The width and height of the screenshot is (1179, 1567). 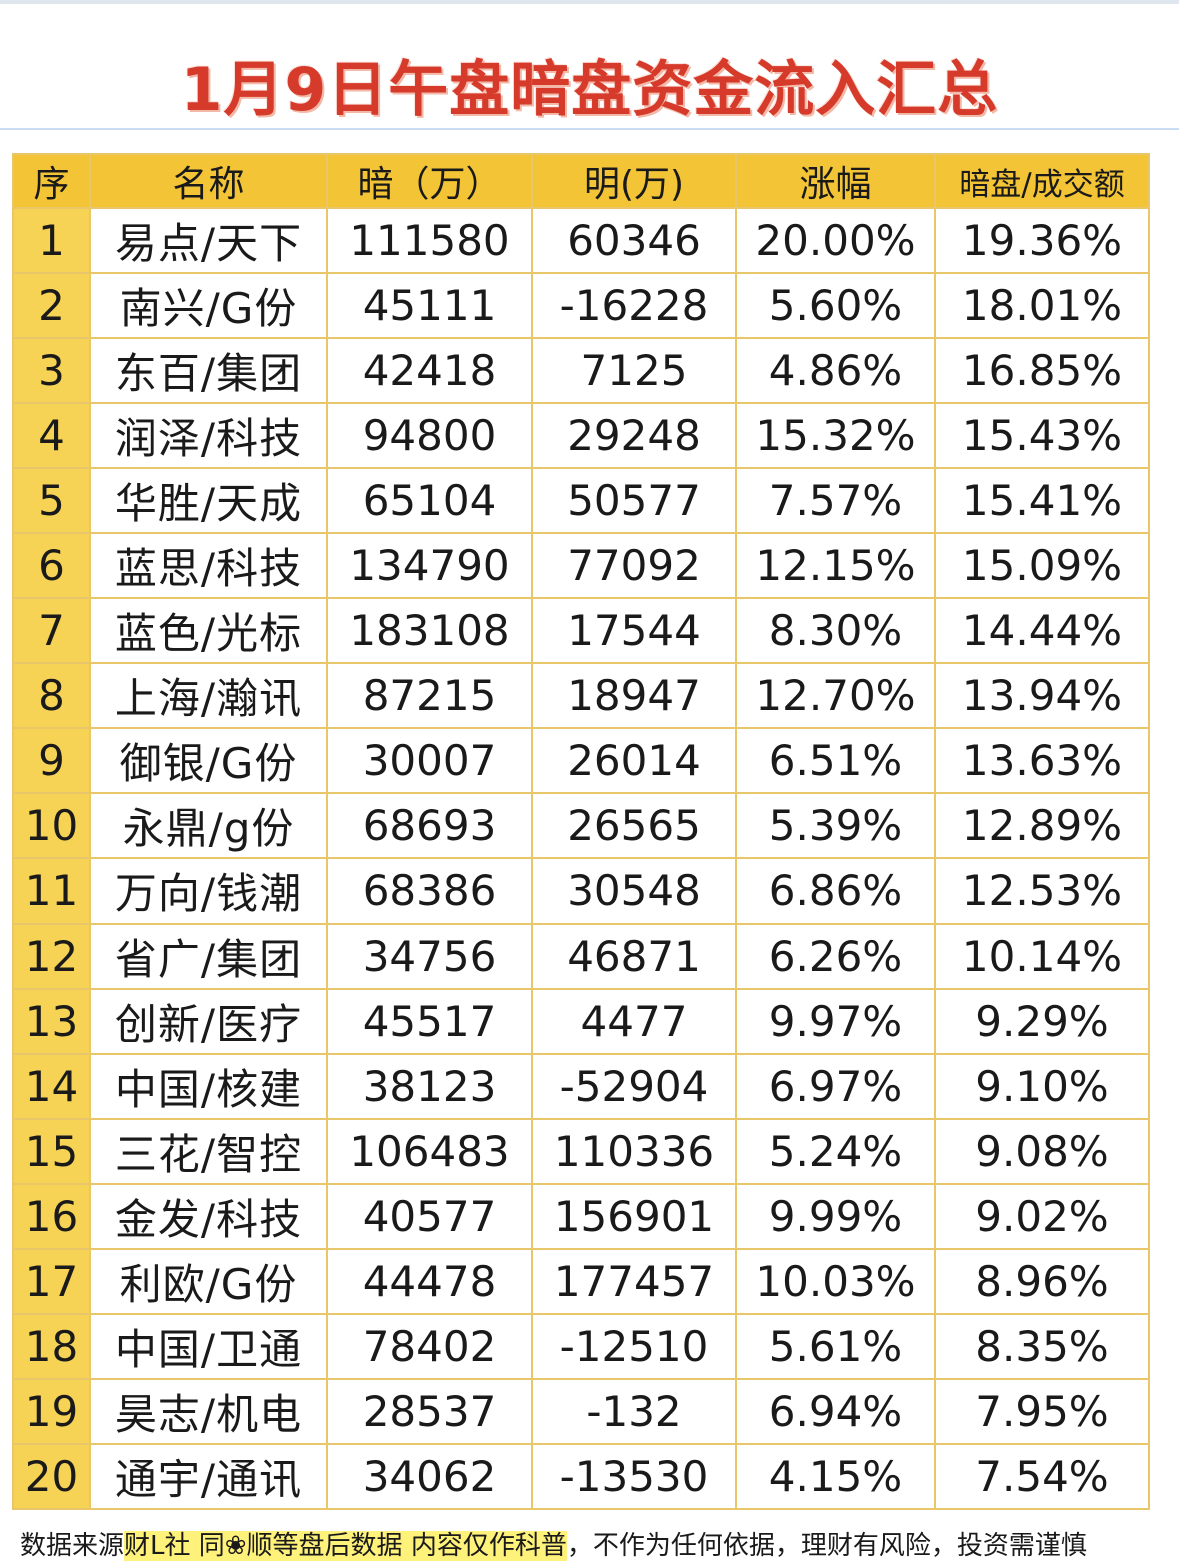 I want to click on row-index: 2, so click(x=51, y=306).